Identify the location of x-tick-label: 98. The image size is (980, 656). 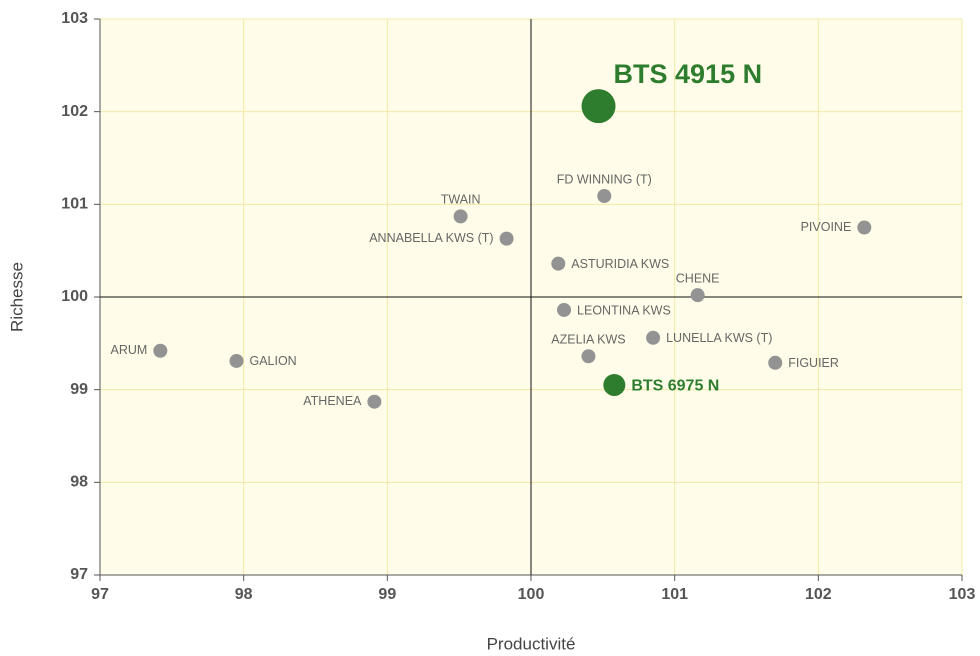
(244, 594).